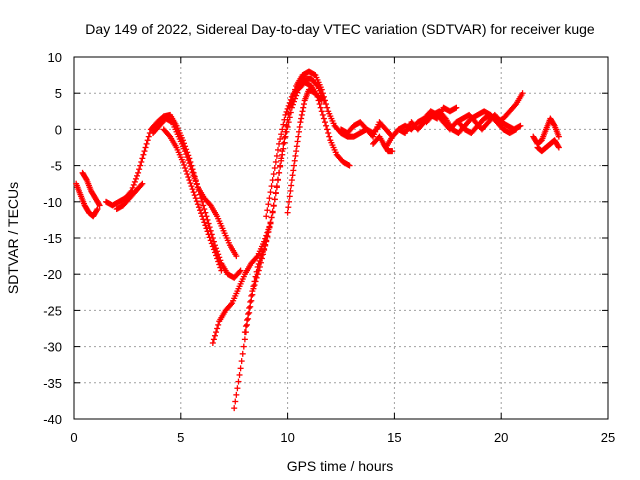  What do you see at coordinates (608, 437) in the screenshot?
I see `x-tick-label: 25` at bounding box center [608, 437].